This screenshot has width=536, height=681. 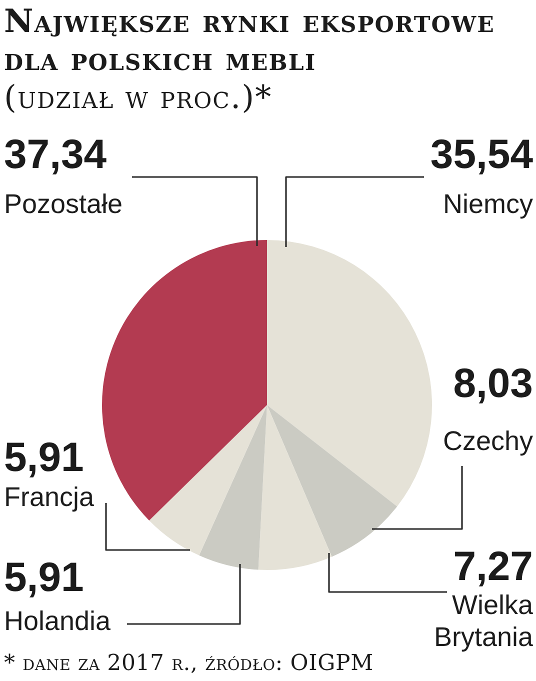 What do you see at coordinates (58, 621) in the screenshot?
I see `slice-label: Holandia` at bounding box center [58, 621].